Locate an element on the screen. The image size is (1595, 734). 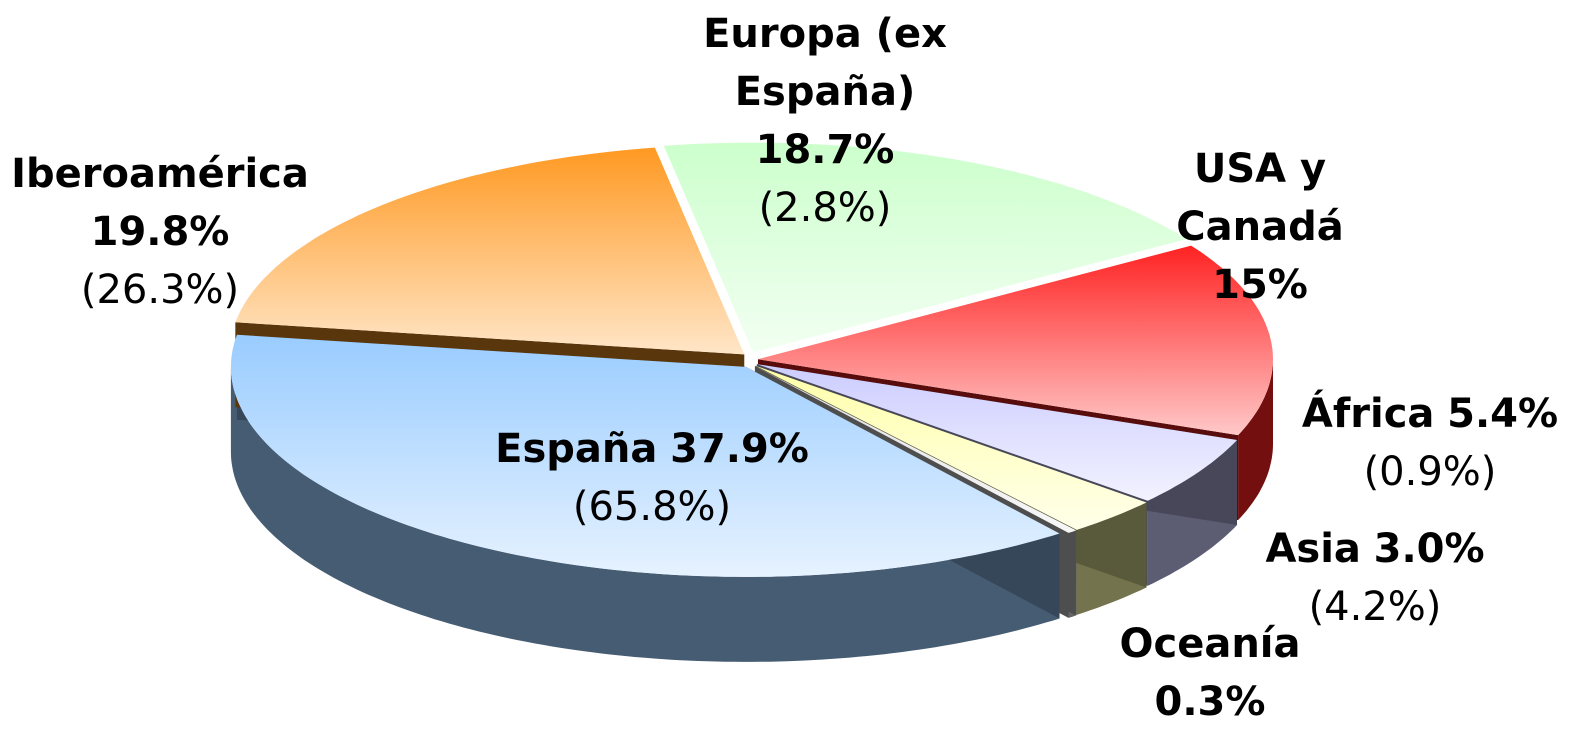
category-label: Oceanía is located at coordinates (1210, 644).